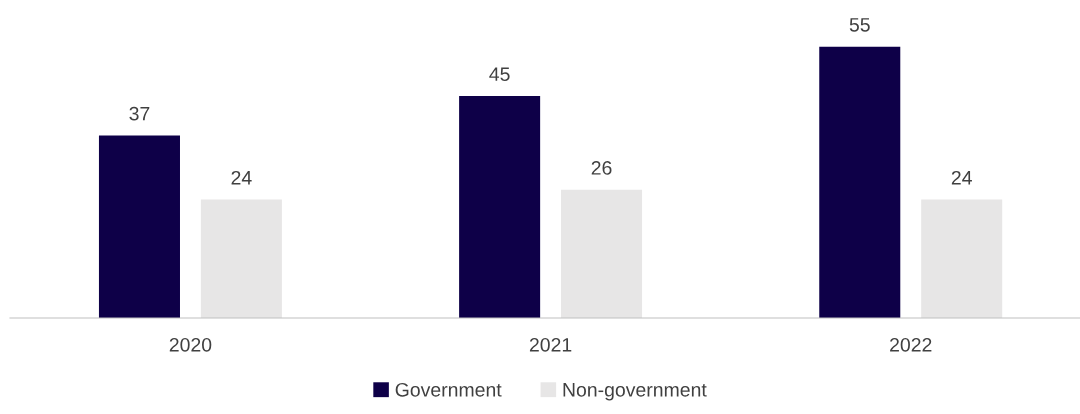  What do you see at coordinates (601, 168) in the screenshot?
I see `data-label: 26` at bounding box center [601, 168].